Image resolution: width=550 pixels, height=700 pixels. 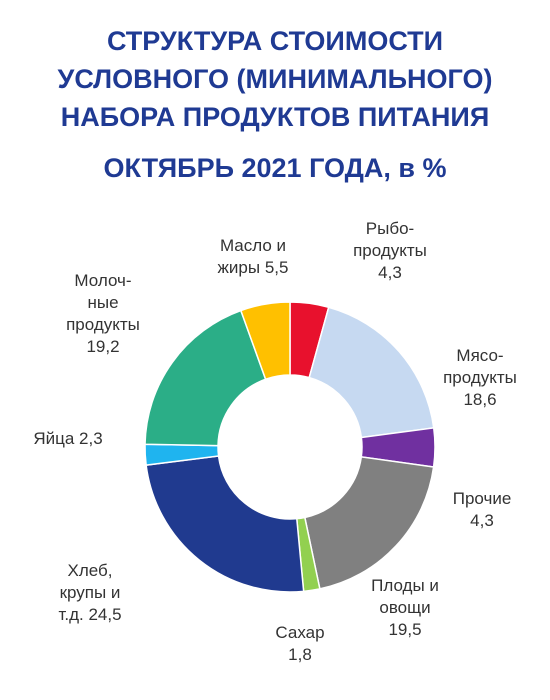 I want to click on slice-label: Рыбо- продукты 4,3, so click(x=390, y=251).